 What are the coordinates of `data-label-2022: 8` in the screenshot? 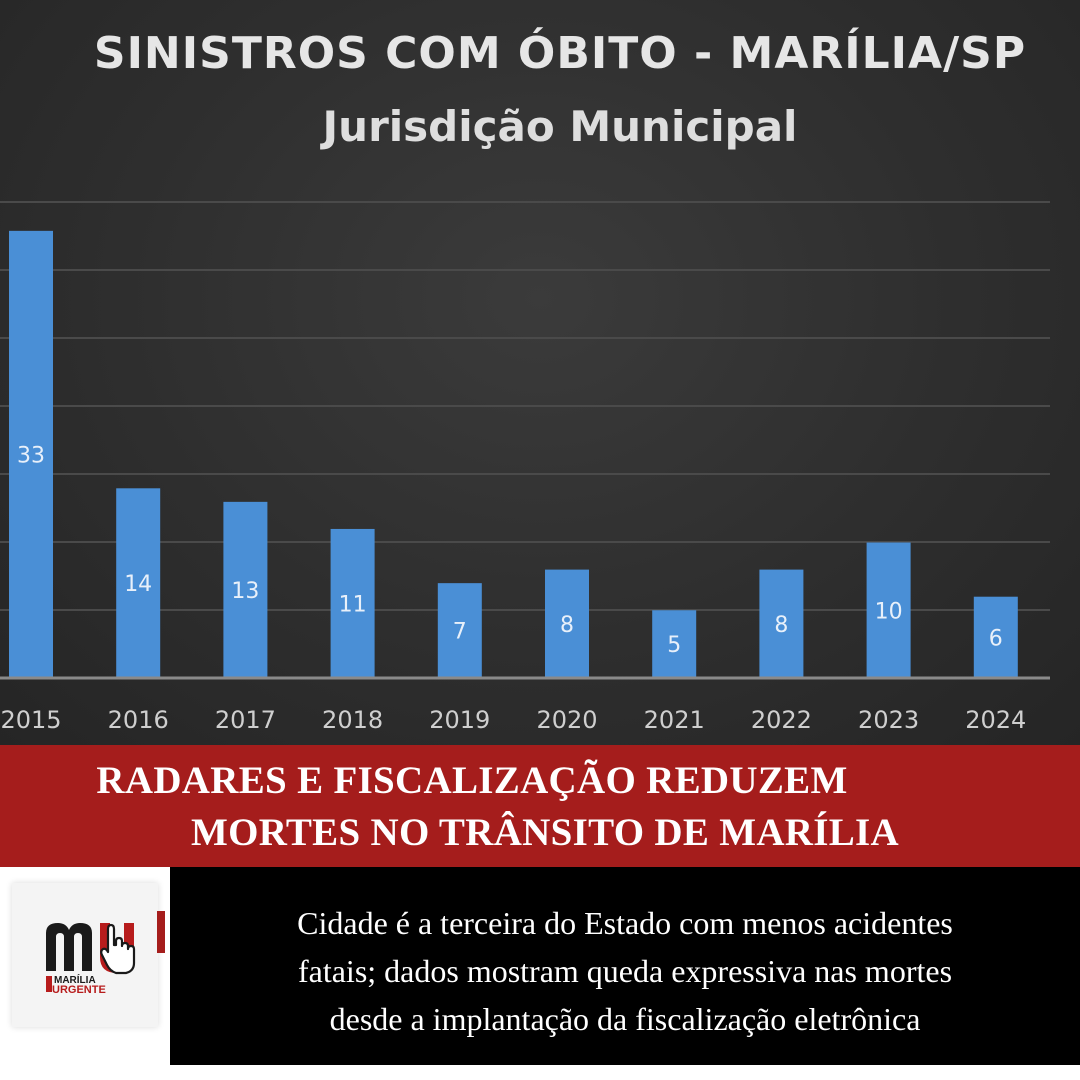 It's located at (781, 625).